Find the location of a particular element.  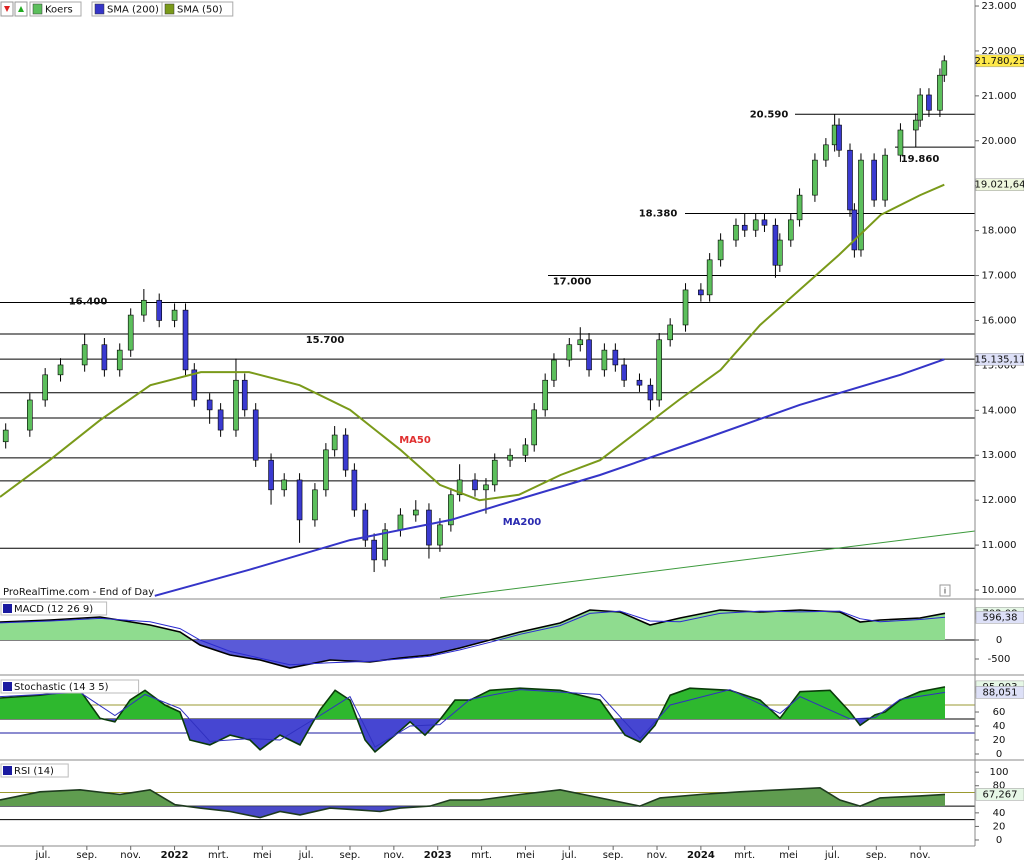

y-tick-label: 16.000 is located at coordinates (999, 320).